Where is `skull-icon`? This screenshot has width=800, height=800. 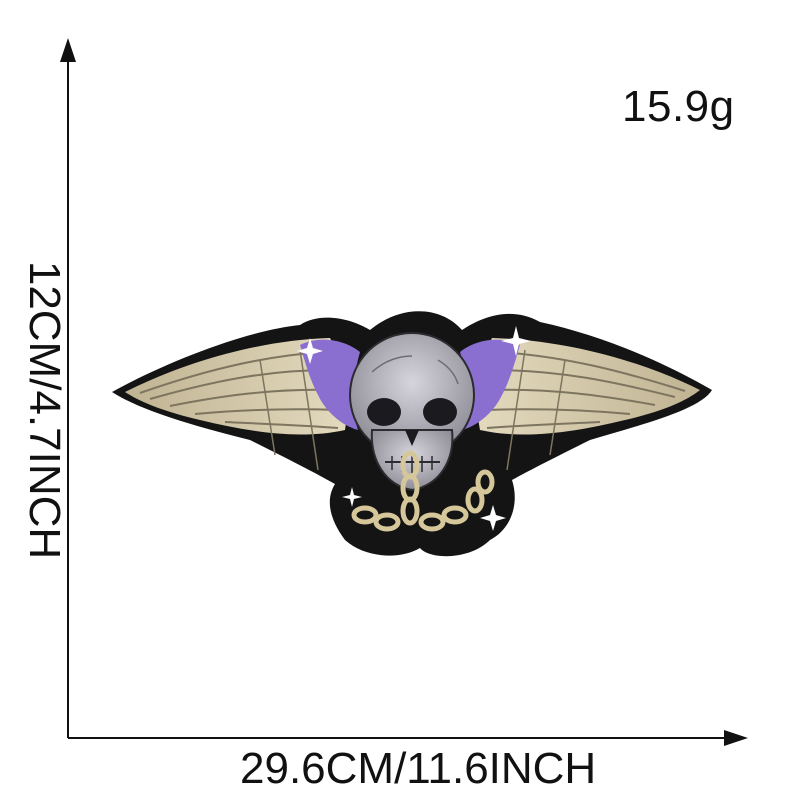 skull-icon is located at coordinates (412, 412).